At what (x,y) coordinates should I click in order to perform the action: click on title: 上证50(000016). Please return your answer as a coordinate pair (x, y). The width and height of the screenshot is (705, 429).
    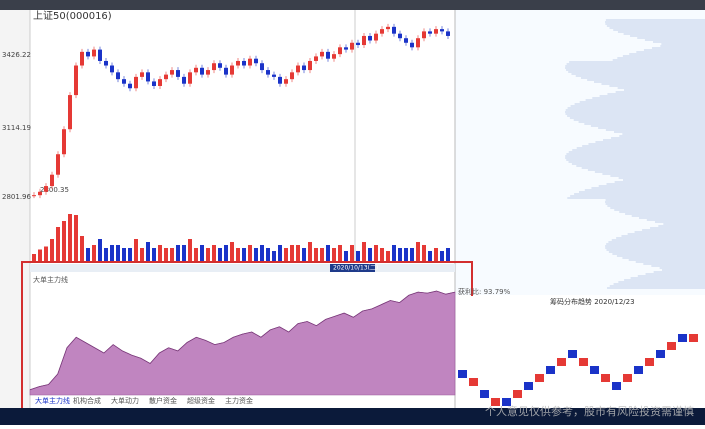
    Looking at the image, I should click on (72, 16).